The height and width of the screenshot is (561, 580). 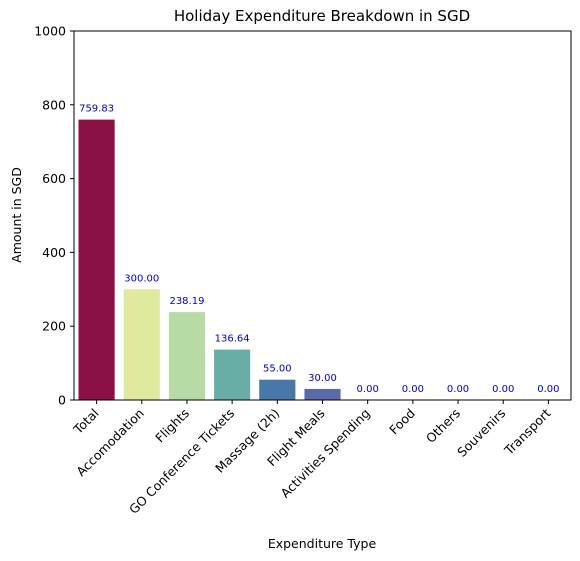 I want to click on x-tick-label: Transport, so click(x=527, y=431).